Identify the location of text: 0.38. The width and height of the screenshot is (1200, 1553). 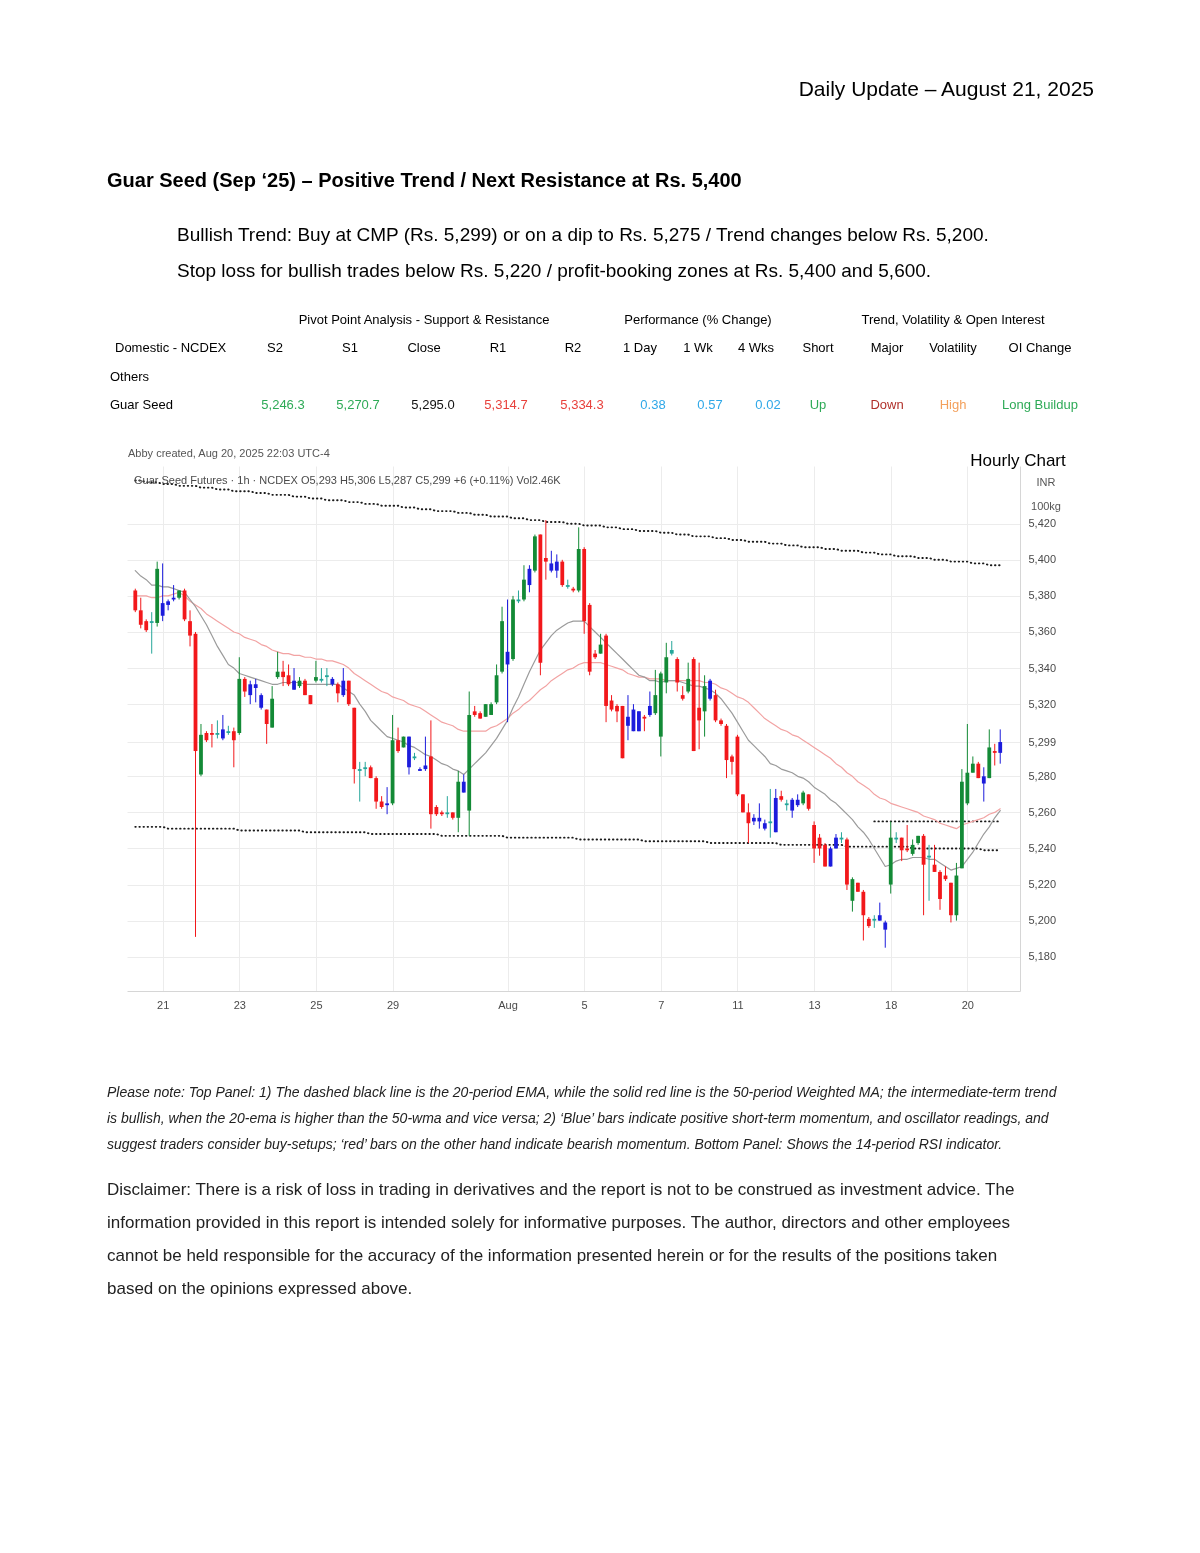
(653, 404).